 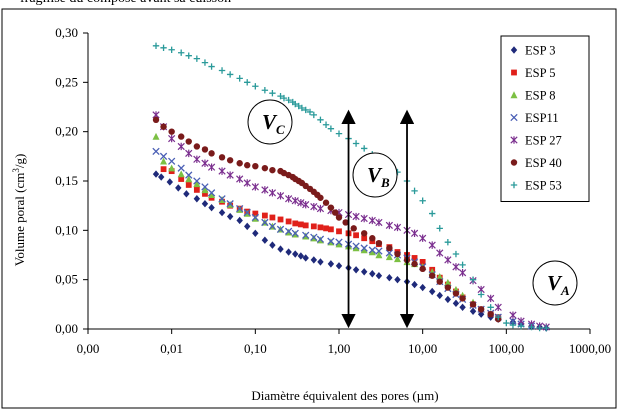 I want to click on vb-label: VB, so click(x=375, y=175).